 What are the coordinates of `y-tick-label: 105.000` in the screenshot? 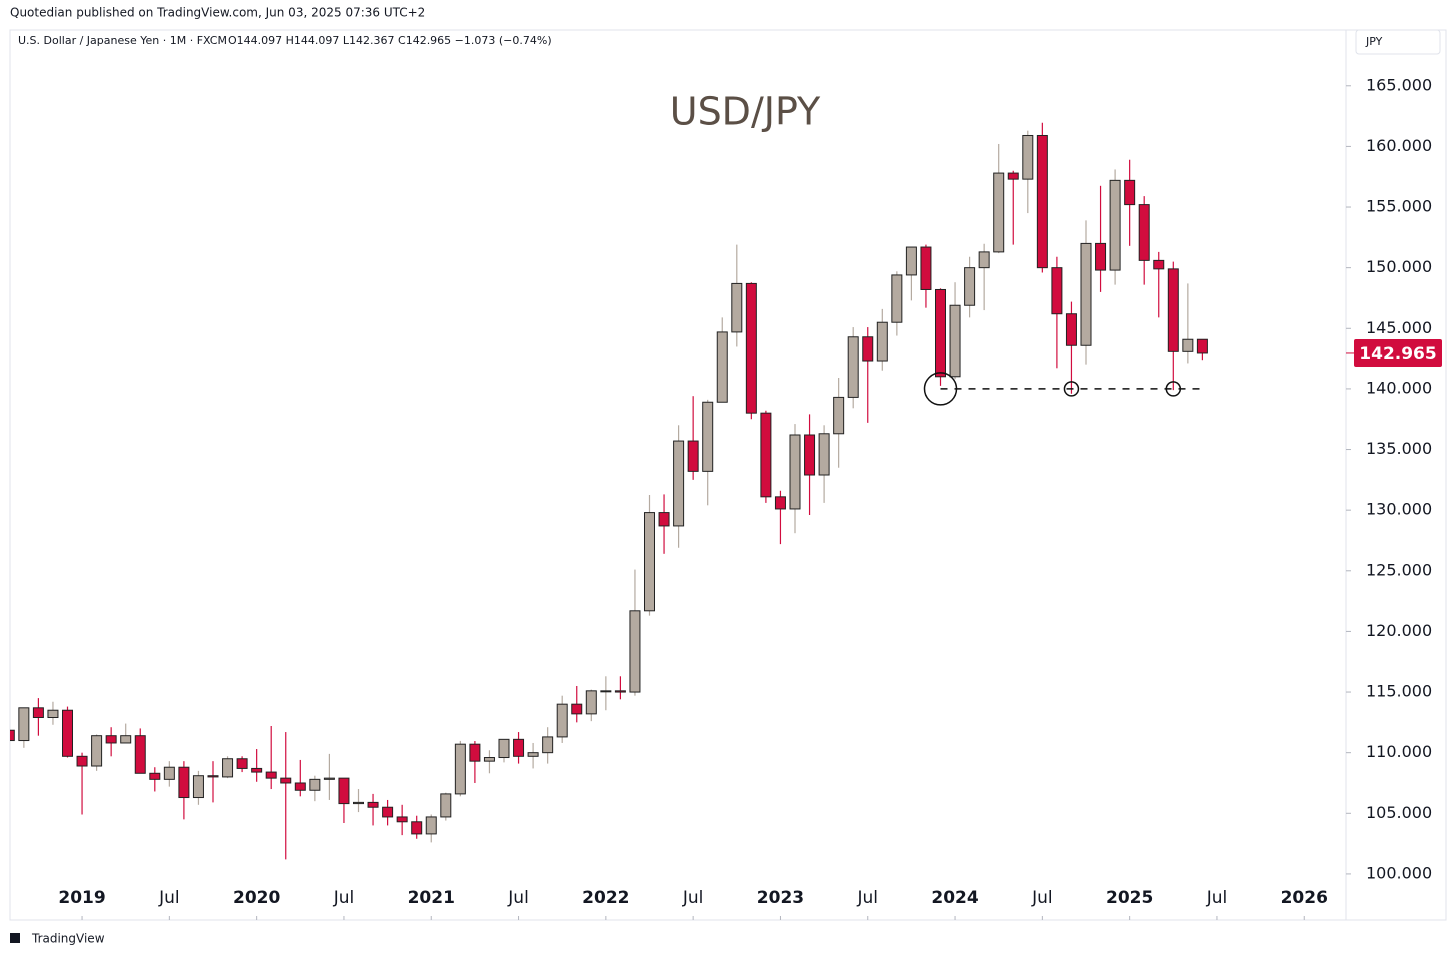 It's located at (1399, 812).